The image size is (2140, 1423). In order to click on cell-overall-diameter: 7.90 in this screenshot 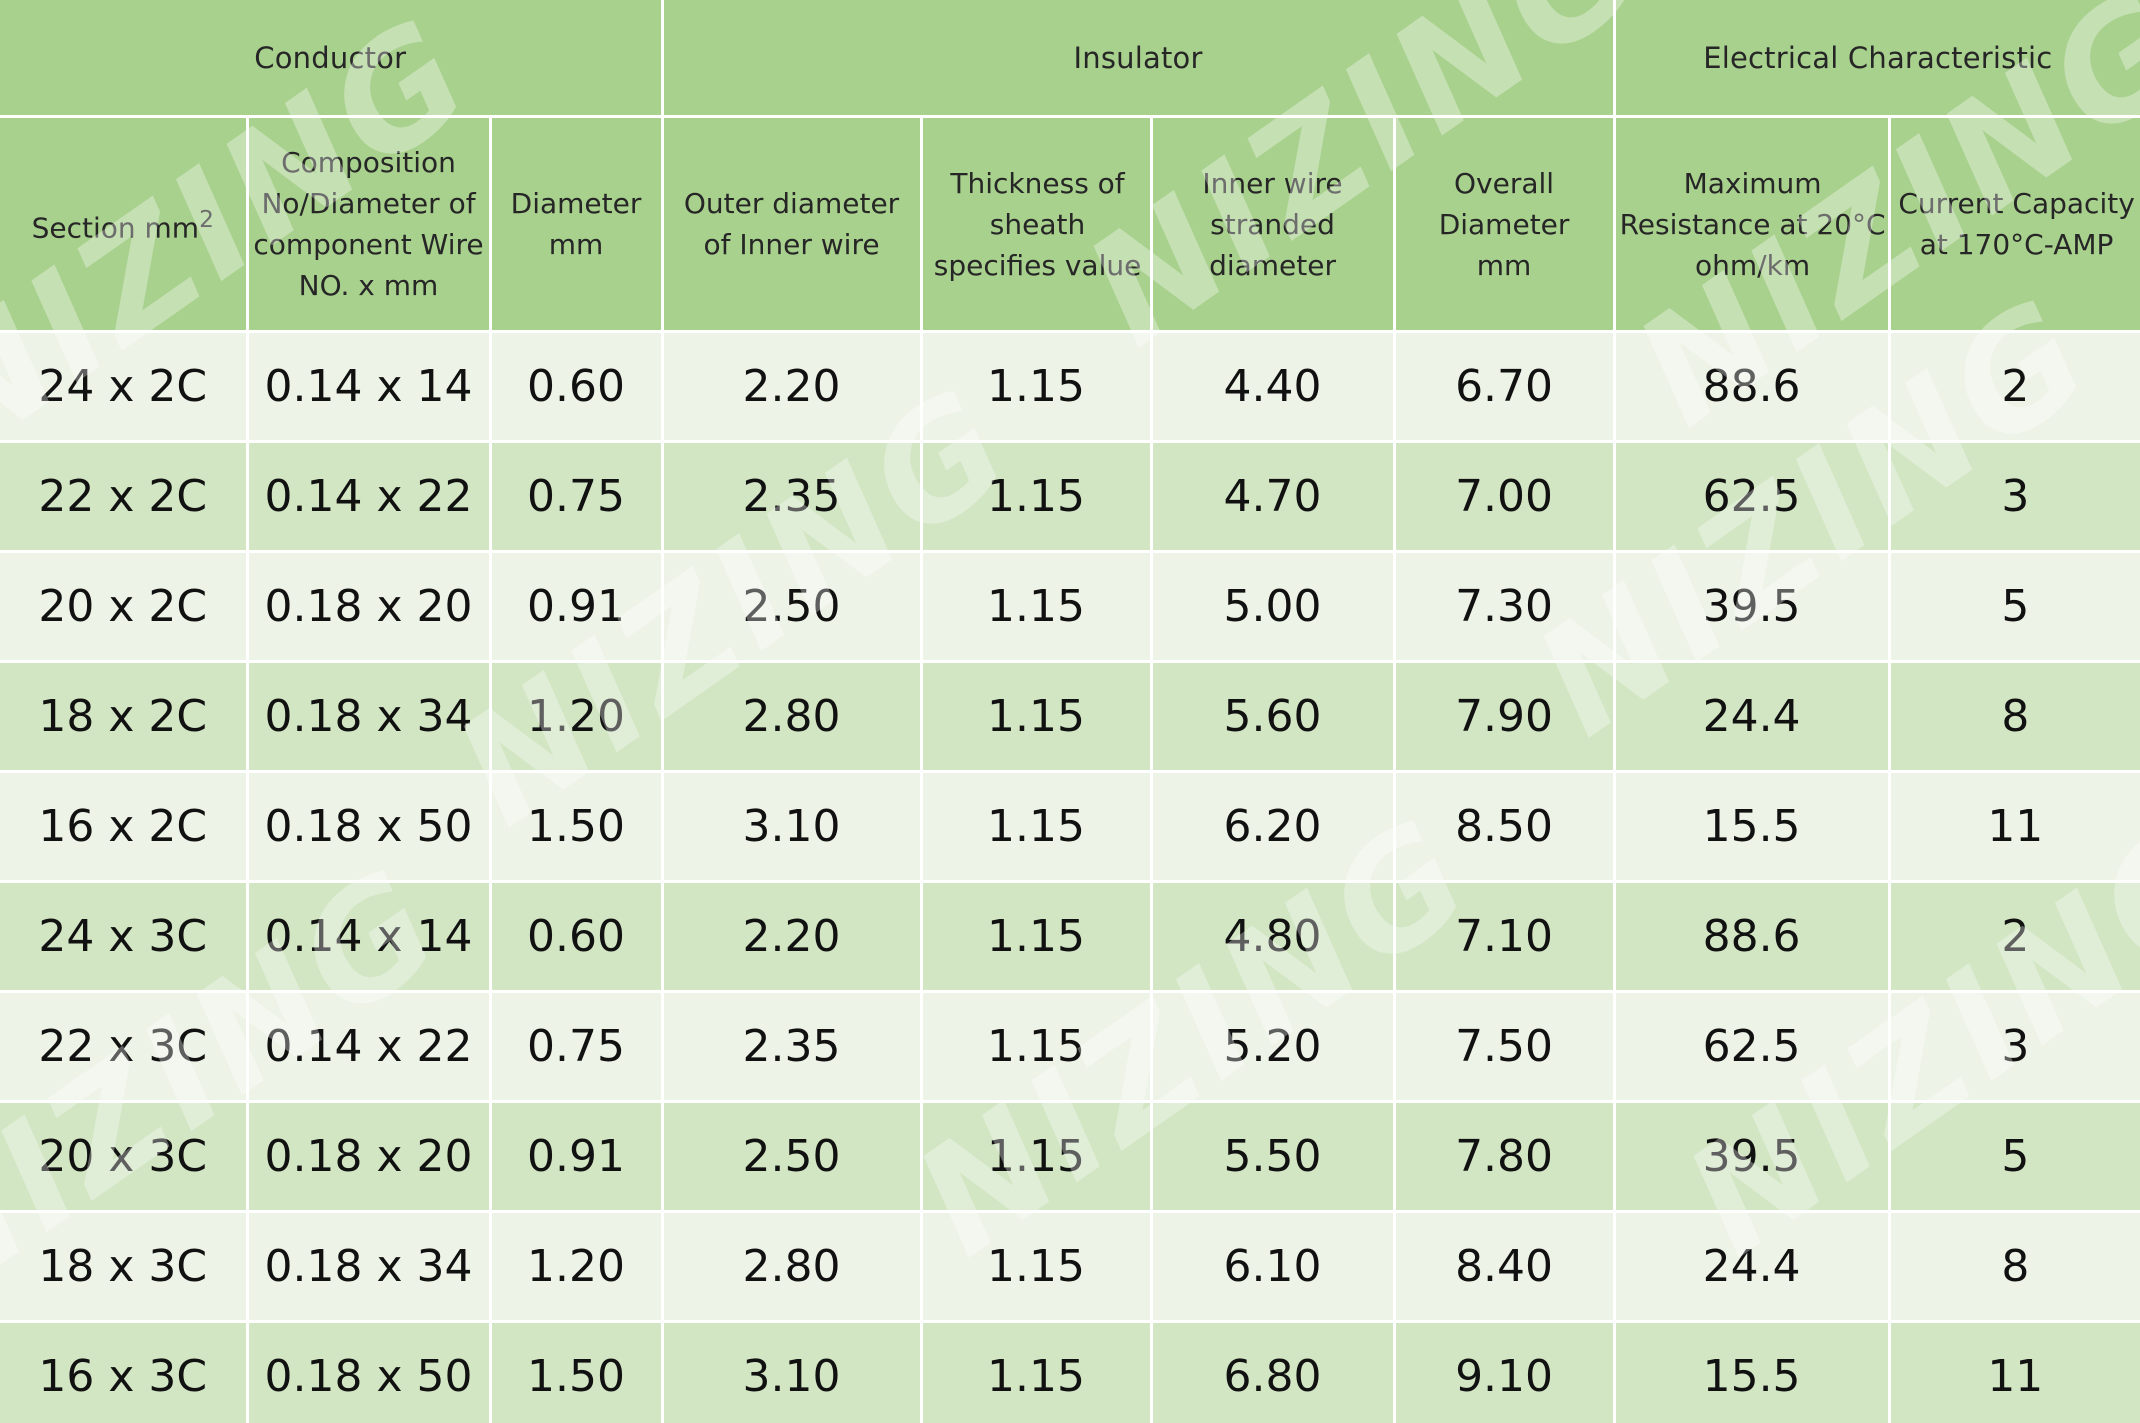, I will do `click(1505, 717)`.